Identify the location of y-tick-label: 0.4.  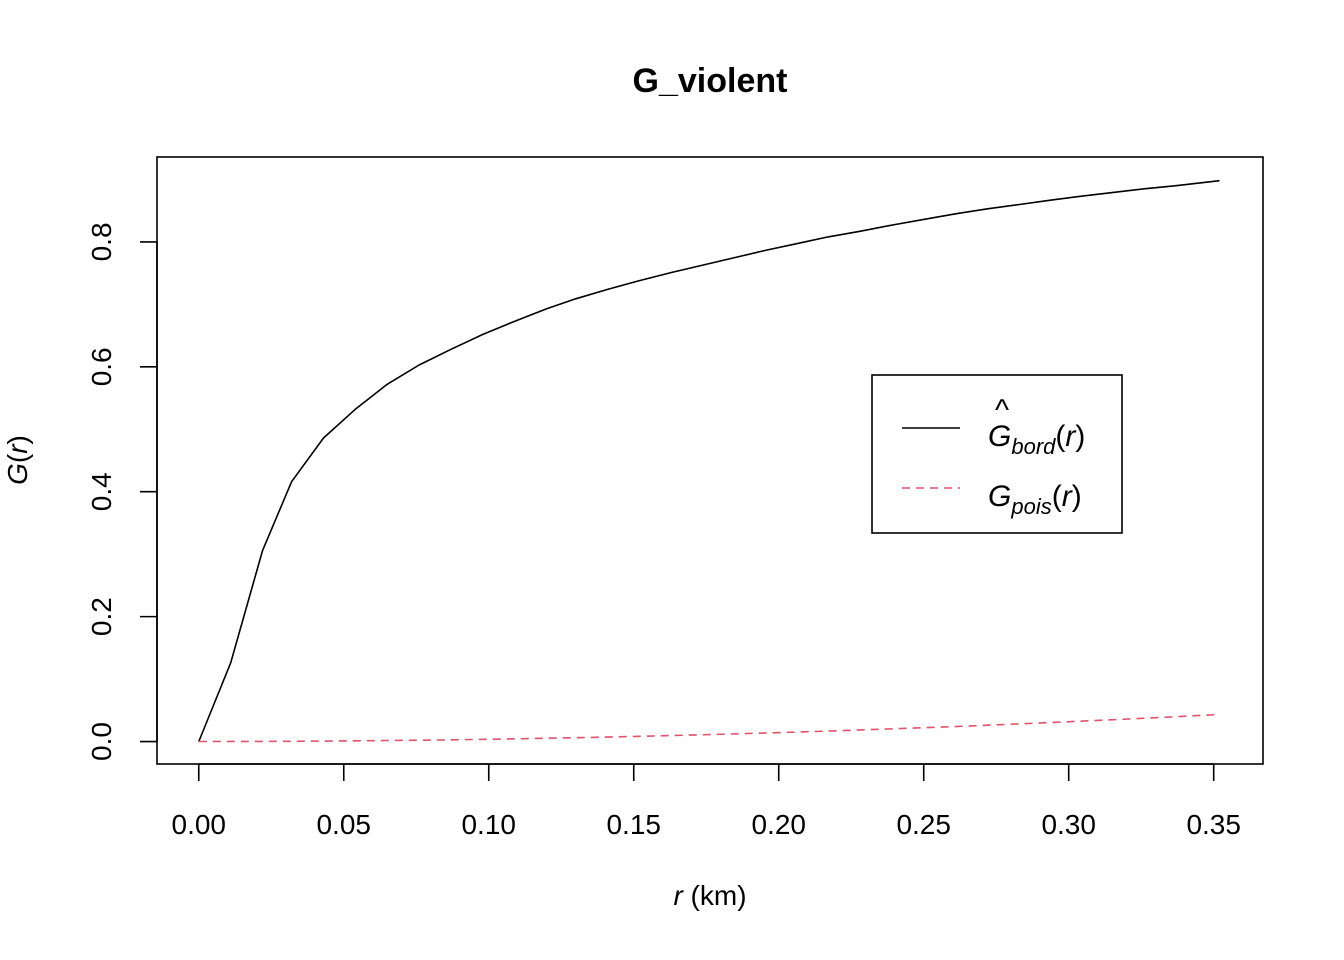
(101, 491).